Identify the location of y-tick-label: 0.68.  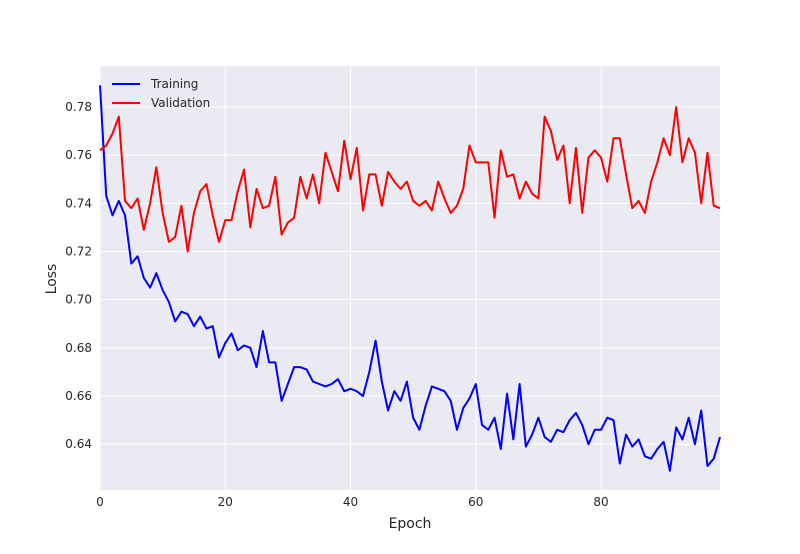
(78, 348).